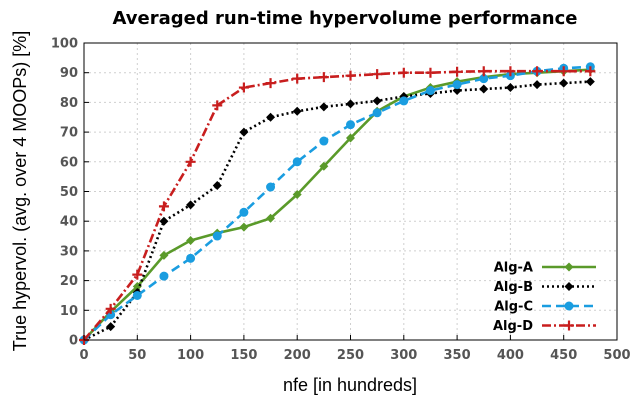  Describe the element at coordinates (545, 307) in the screenshot. I see `legend-item-alg-c: Alg-C` at that location.